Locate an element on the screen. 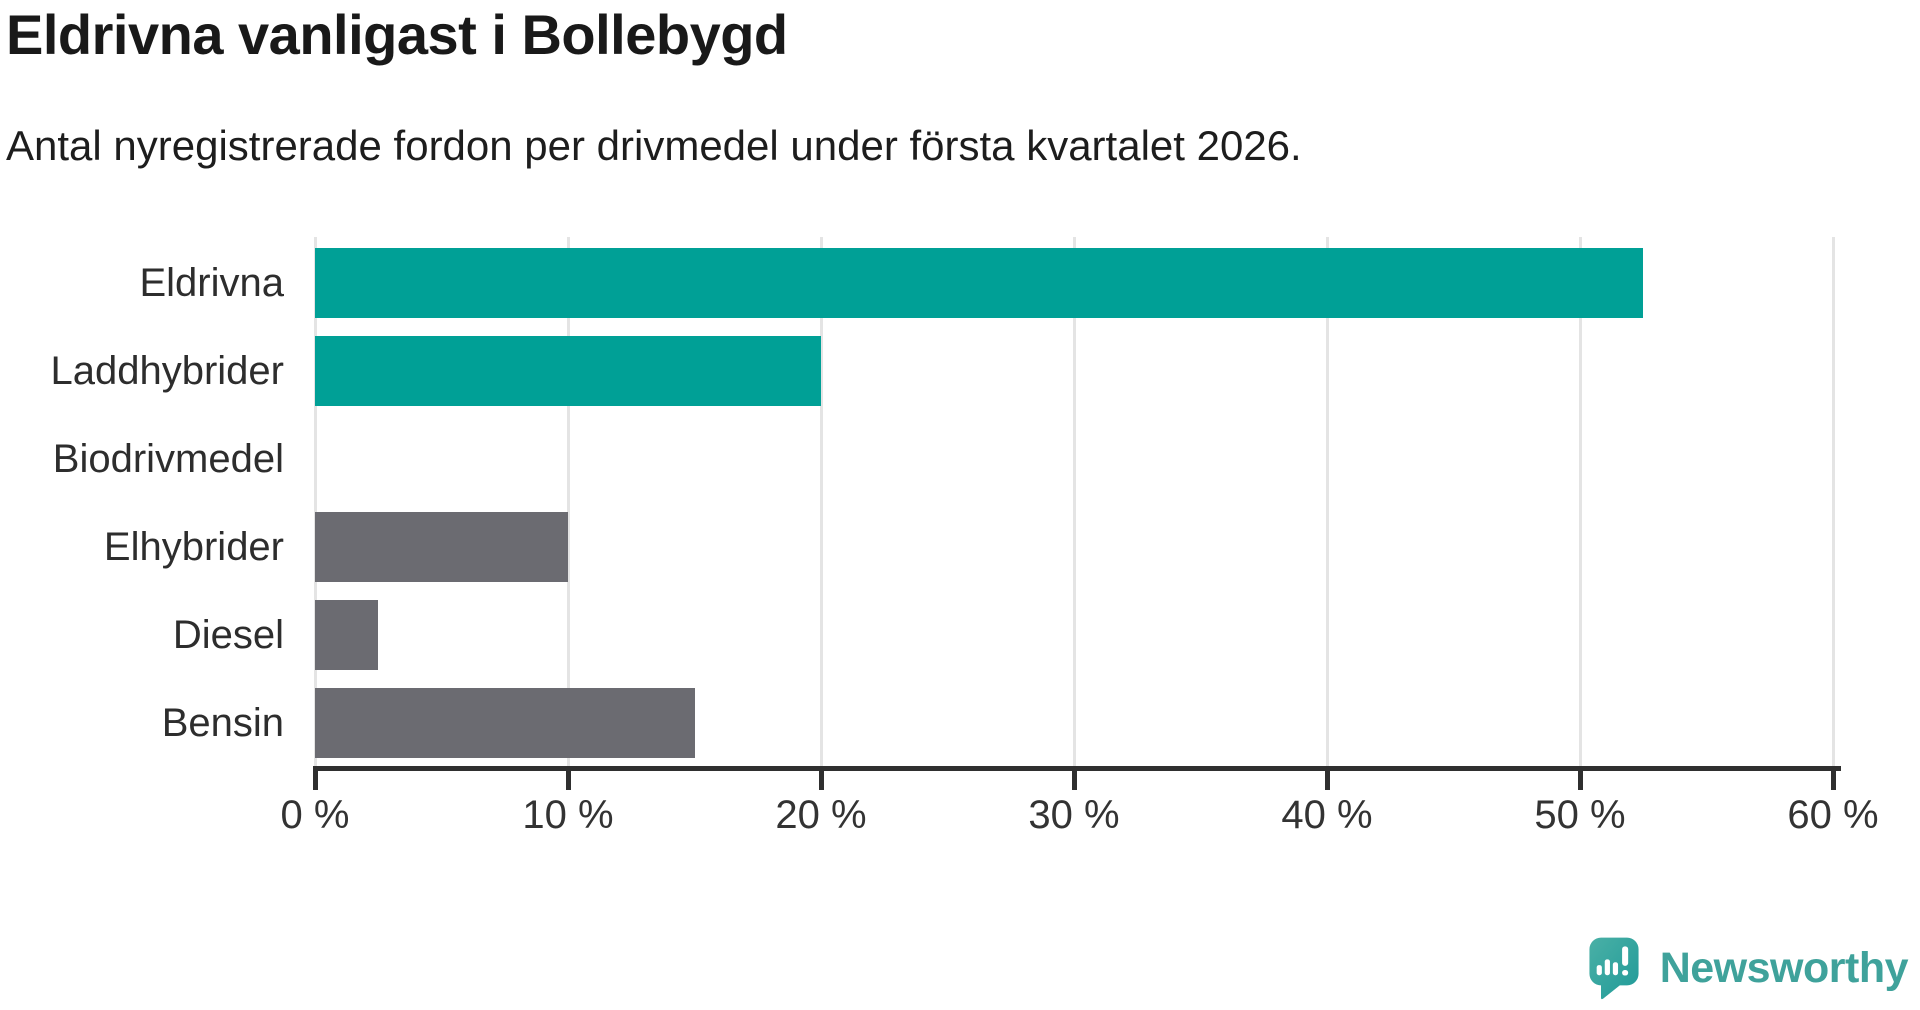 The height and width of the screenshot is (1010, 1920). x-tick-label: 60 % is located at coordinates (1833, 815).